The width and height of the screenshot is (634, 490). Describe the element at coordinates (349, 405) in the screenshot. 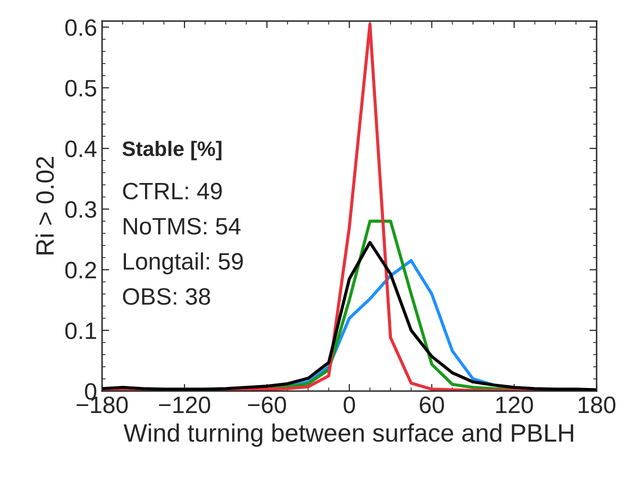

I see `x-tick-label: 0` at that location.